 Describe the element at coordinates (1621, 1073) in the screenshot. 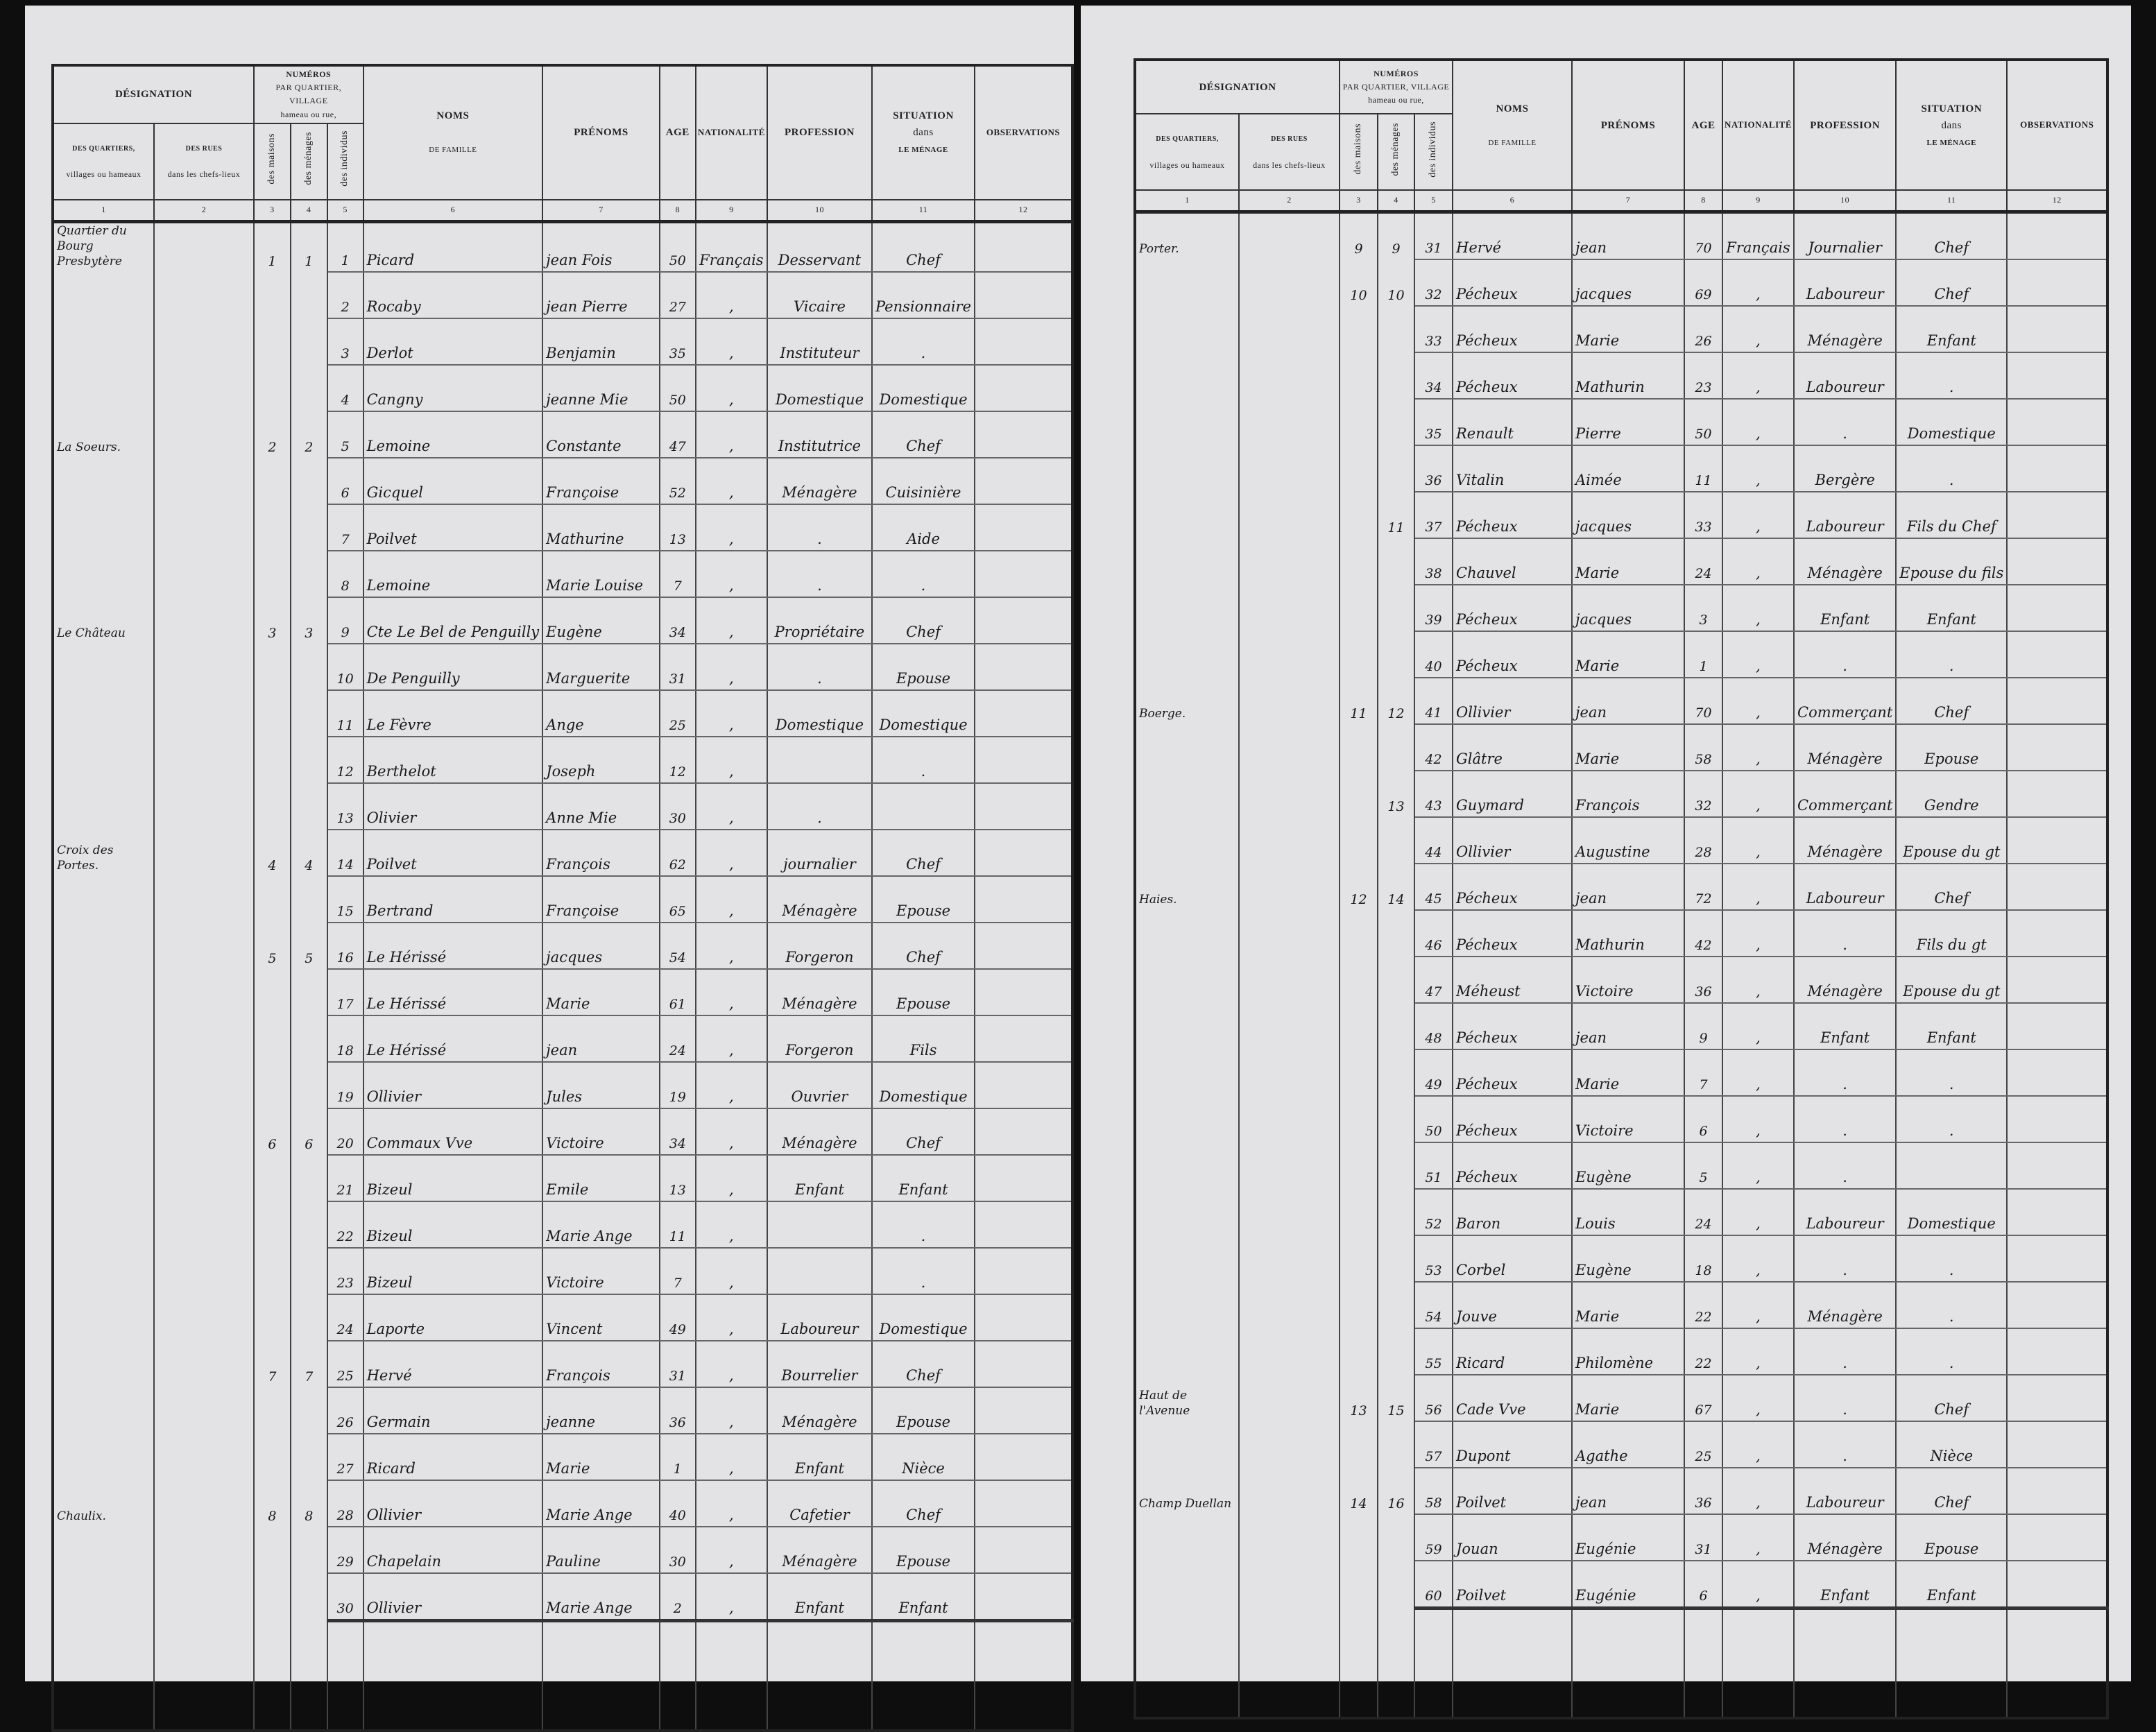

I see `census-row: 49 Pécheux Marie 7,..` at that location.